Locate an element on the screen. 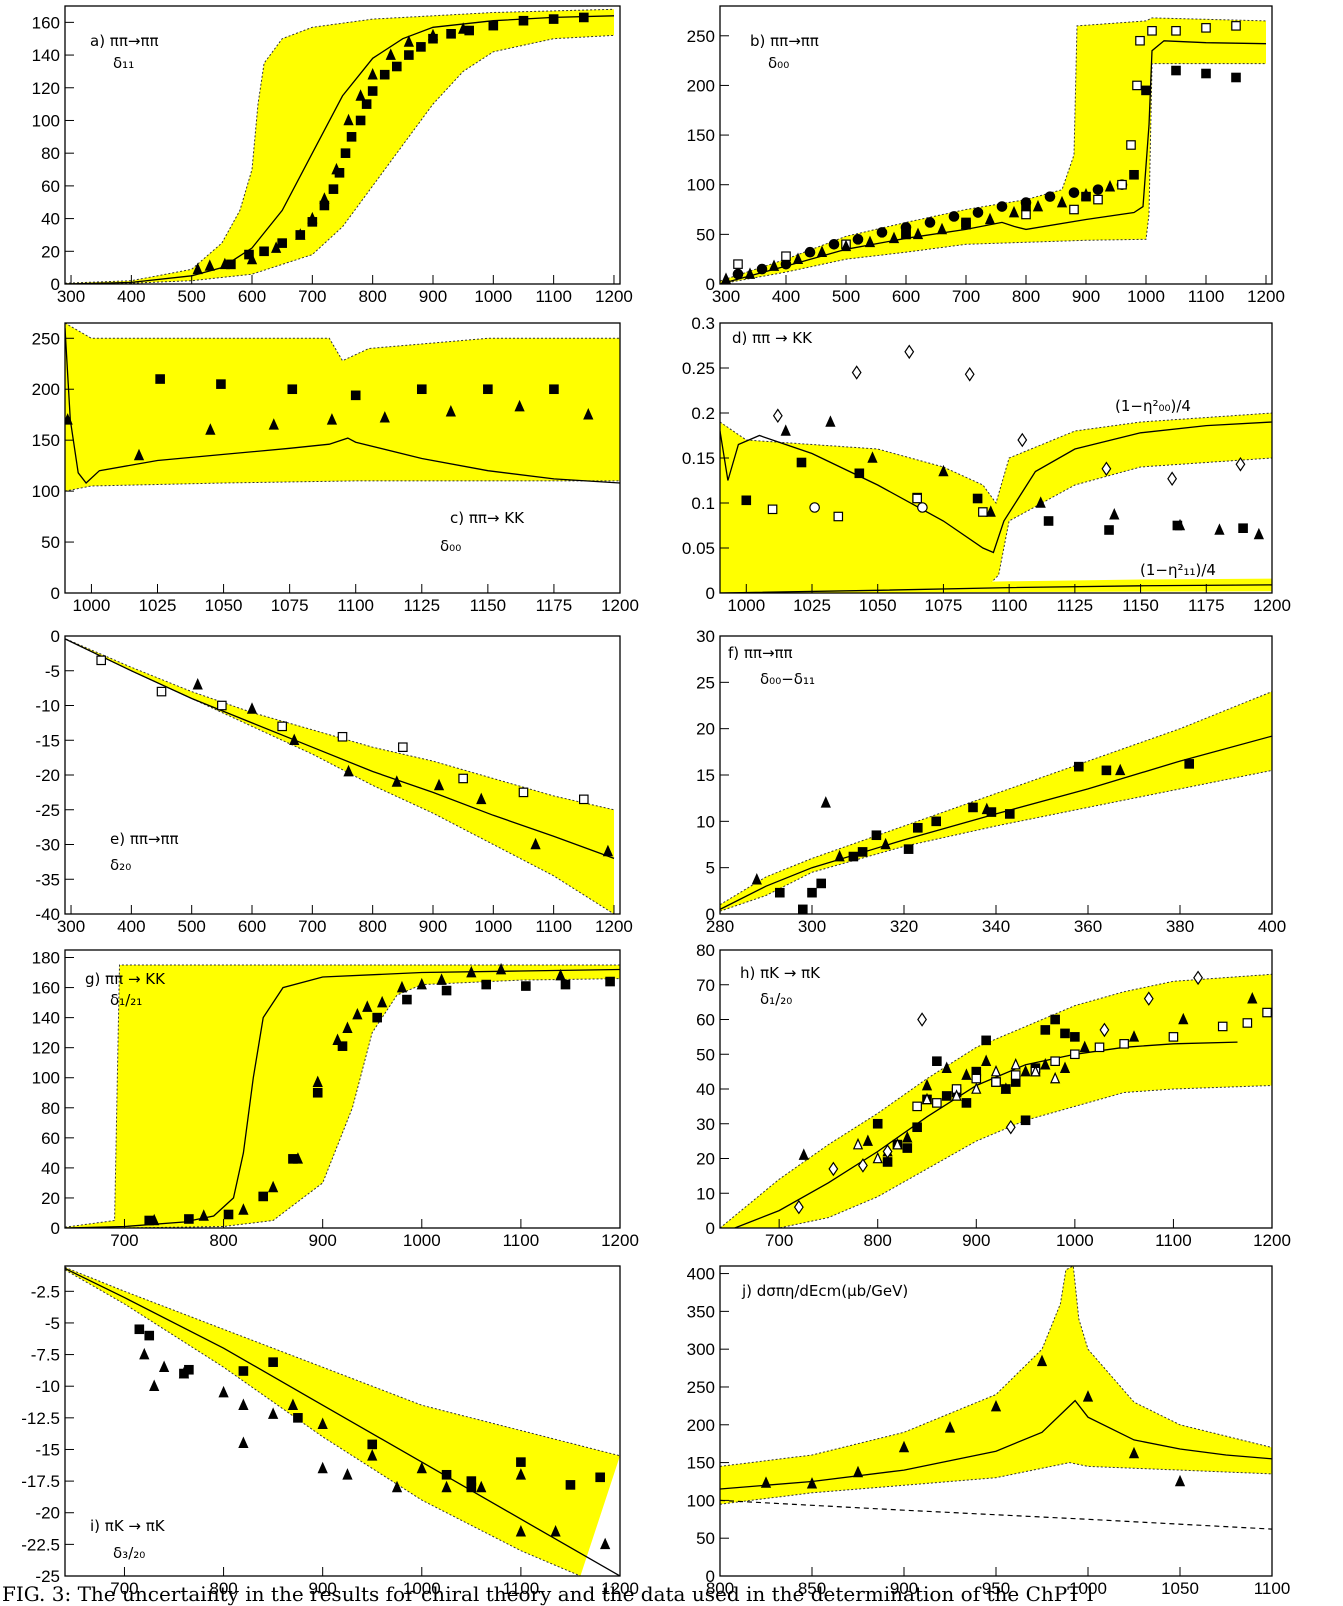  y-tick-label: 40 is located at coordinates (50, 1168).